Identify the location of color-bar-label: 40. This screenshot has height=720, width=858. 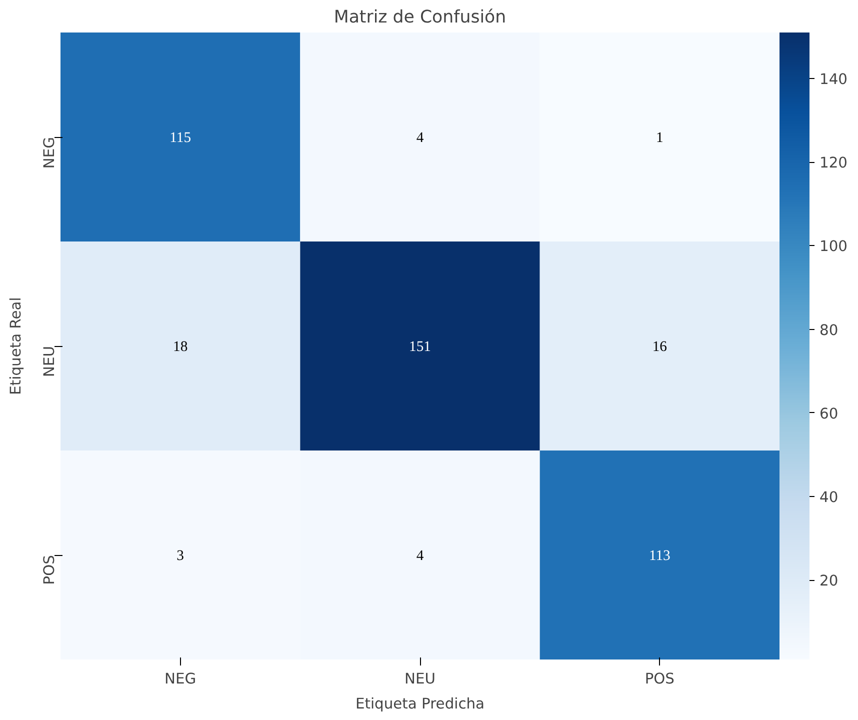
(829, 497).